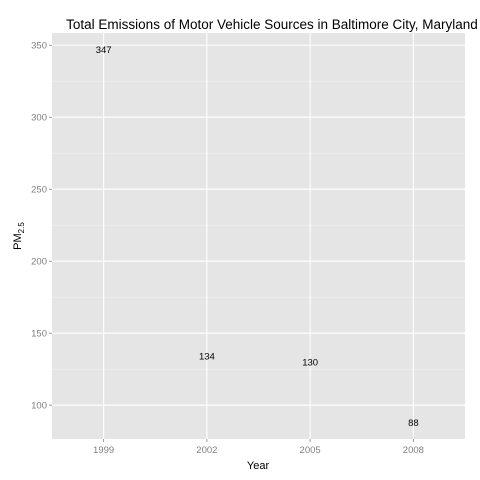 This screenshot has height=480, width=480. I want to click on data-label: 88, so click(413, 423).